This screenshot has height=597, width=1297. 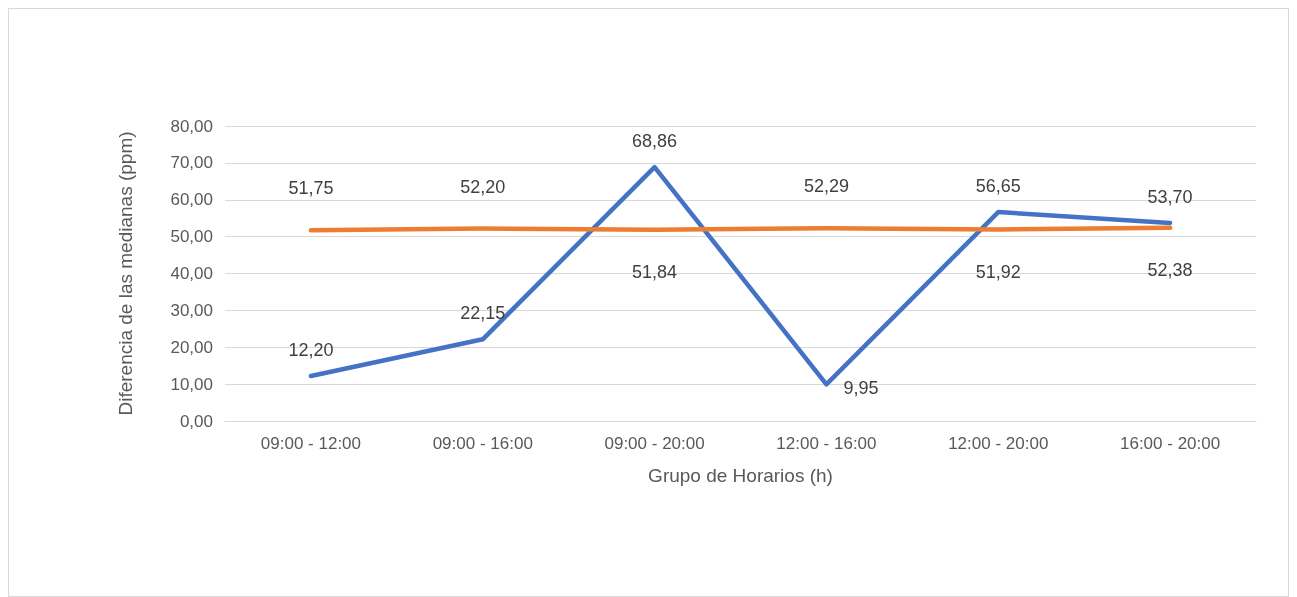 I want to click on data-label: 12,20, so click(x=311, y=350).